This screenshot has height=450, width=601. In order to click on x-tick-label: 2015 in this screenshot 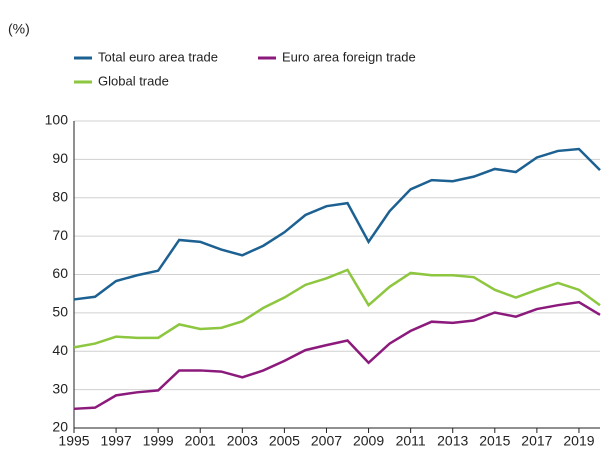, I will do `click(494, 441)`.